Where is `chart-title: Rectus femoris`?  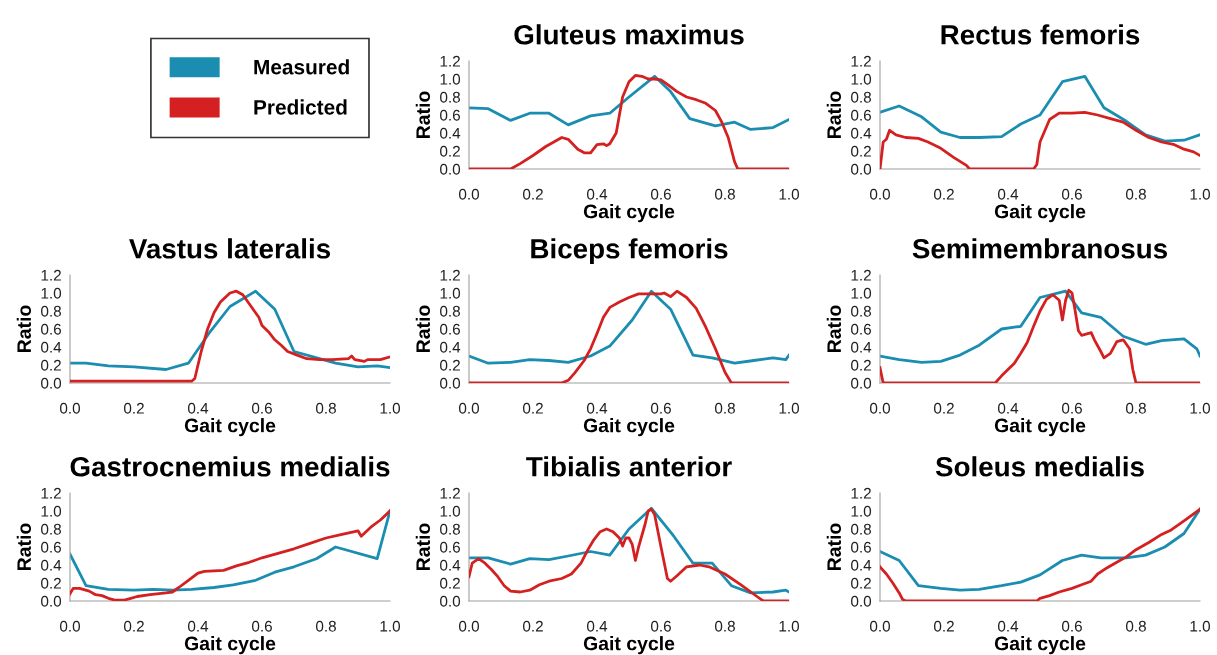
chart-title: Rectus femoris is located at coordinates (1040, 34).